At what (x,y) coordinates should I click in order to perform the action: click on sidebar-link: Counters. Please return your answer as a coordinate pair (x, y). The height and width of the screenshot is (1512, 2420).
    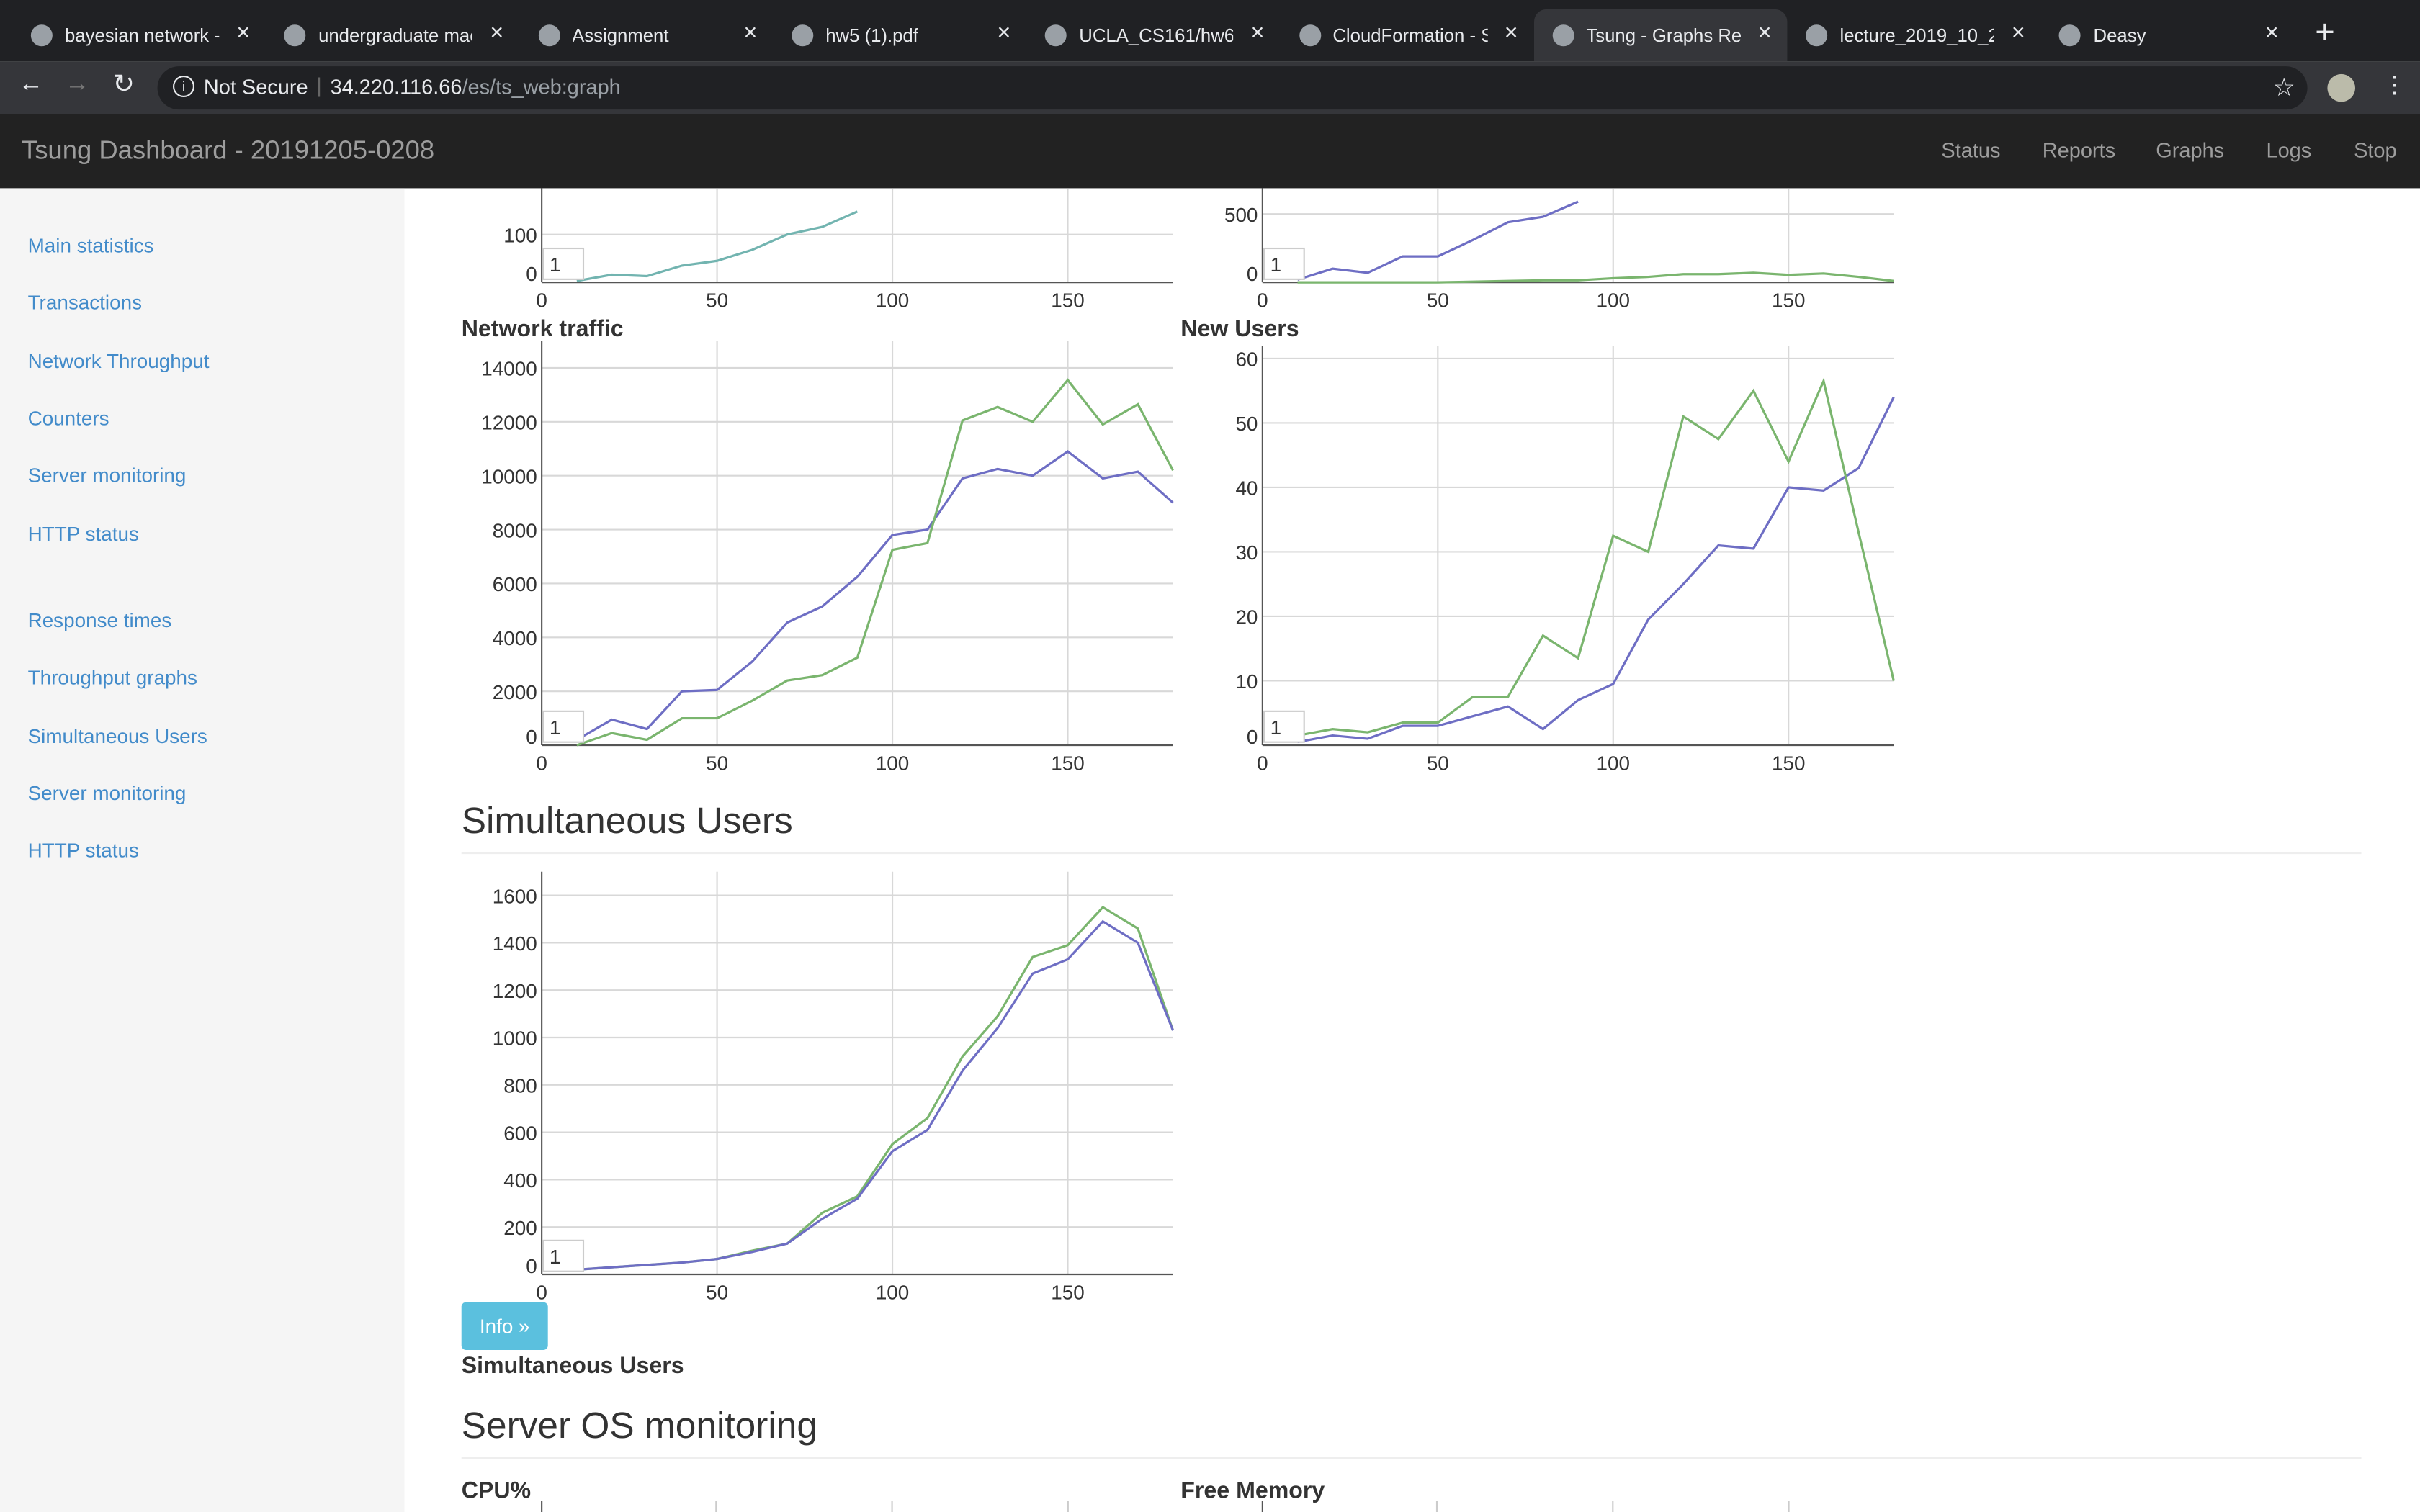
    Looking at the image, I should click on (68, 418).